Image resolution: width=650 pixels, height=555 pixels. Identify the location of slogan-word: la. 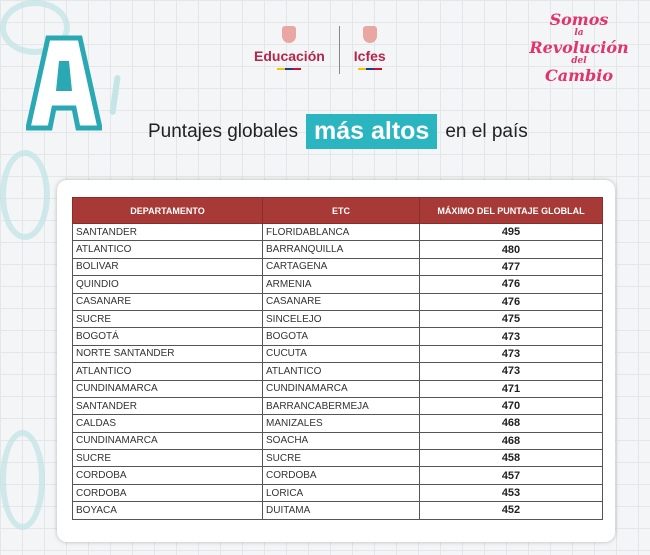
(579, 33).